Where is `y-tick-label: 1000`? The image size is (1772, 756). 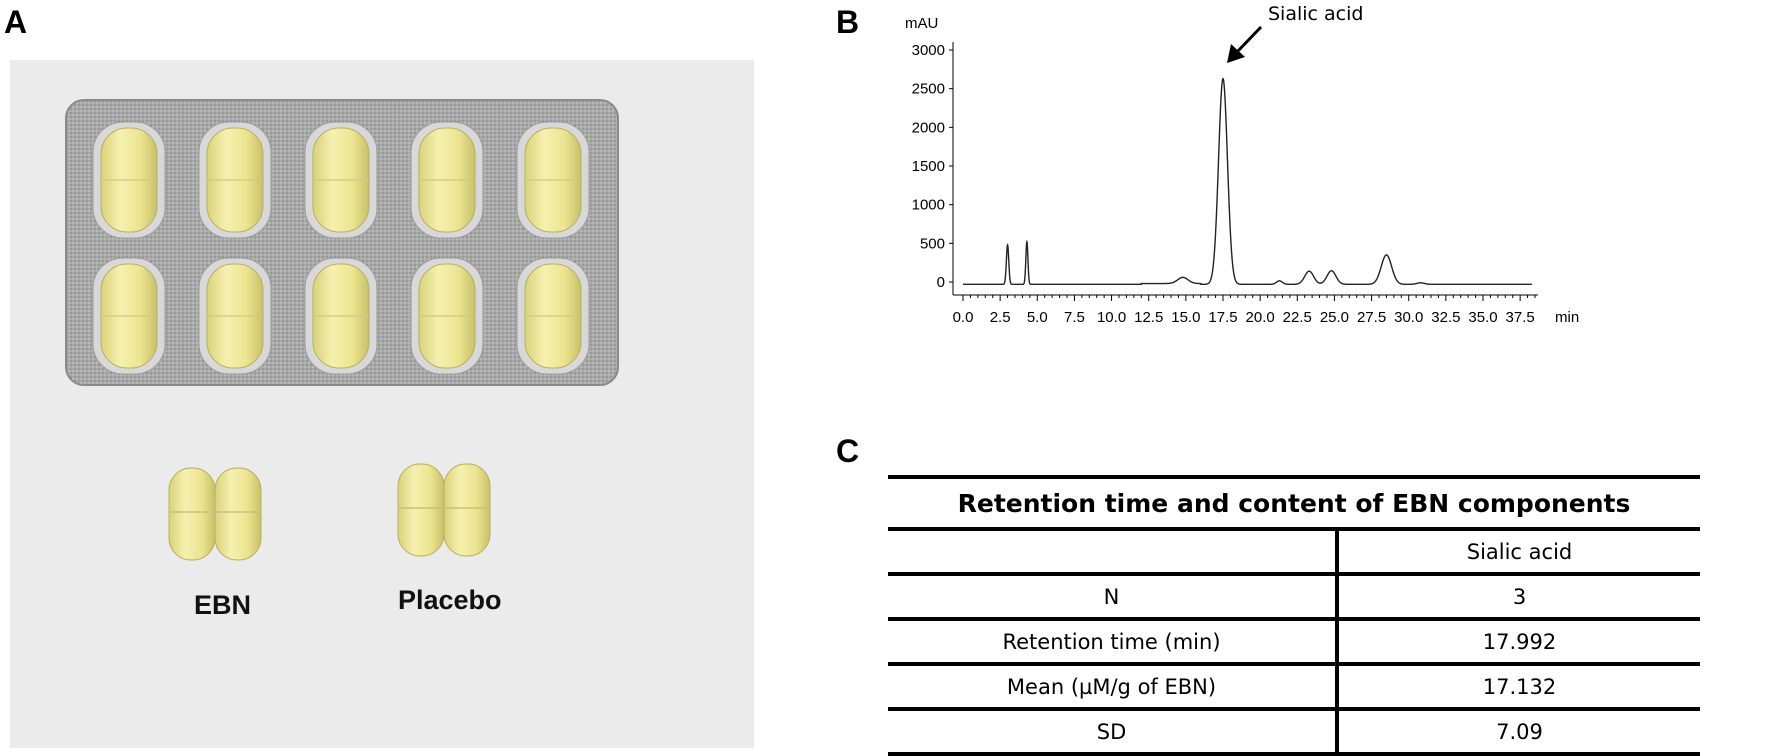 y-tick-label: 1000 is located at coordinates (928, 205).